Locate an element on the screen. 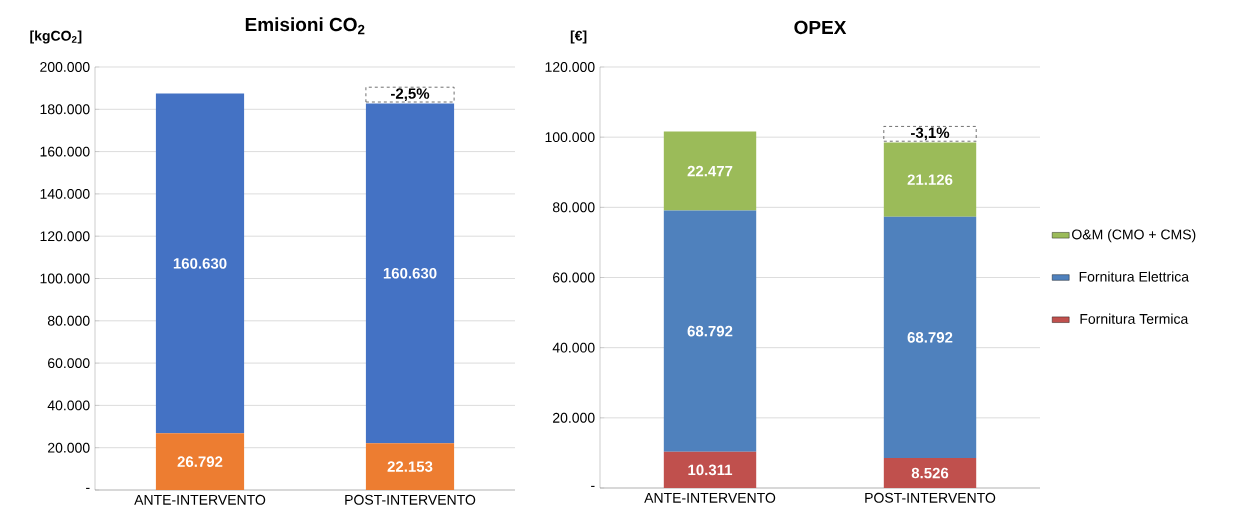 Image resolution: width=1257 pixels, height=524 pixels. y-tick-label: 200.000 is located at coordinates (65, 67).